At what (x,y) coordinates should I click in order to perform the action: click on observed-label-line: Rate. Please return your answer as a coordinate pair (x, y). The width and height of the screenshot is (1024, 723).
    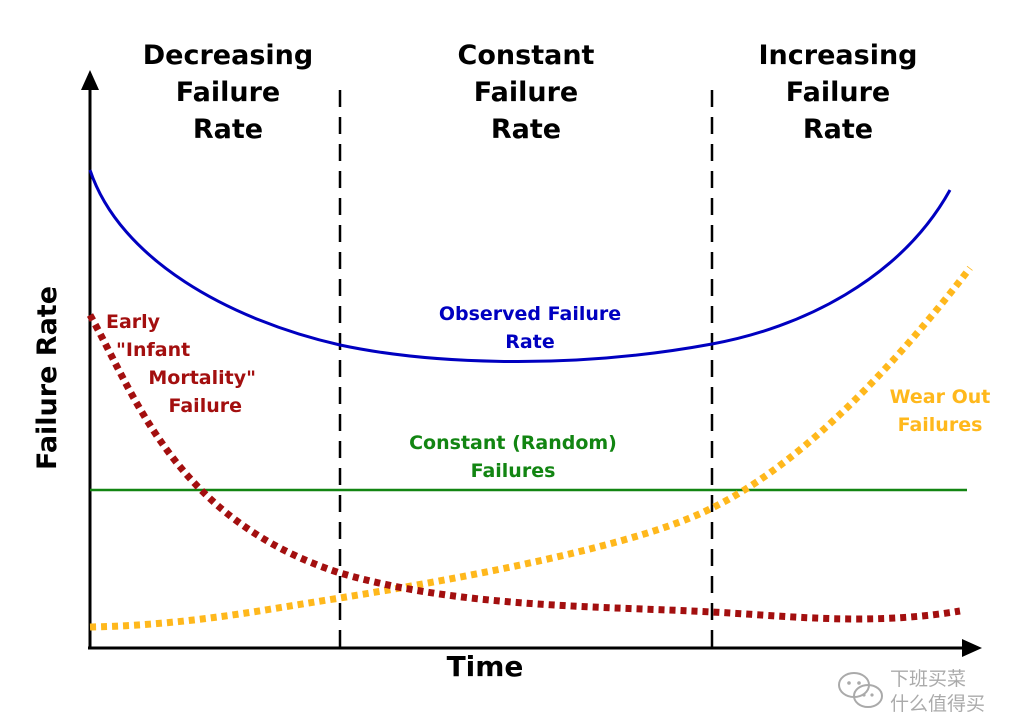
    Looking at the image, I should click on (530, 342).